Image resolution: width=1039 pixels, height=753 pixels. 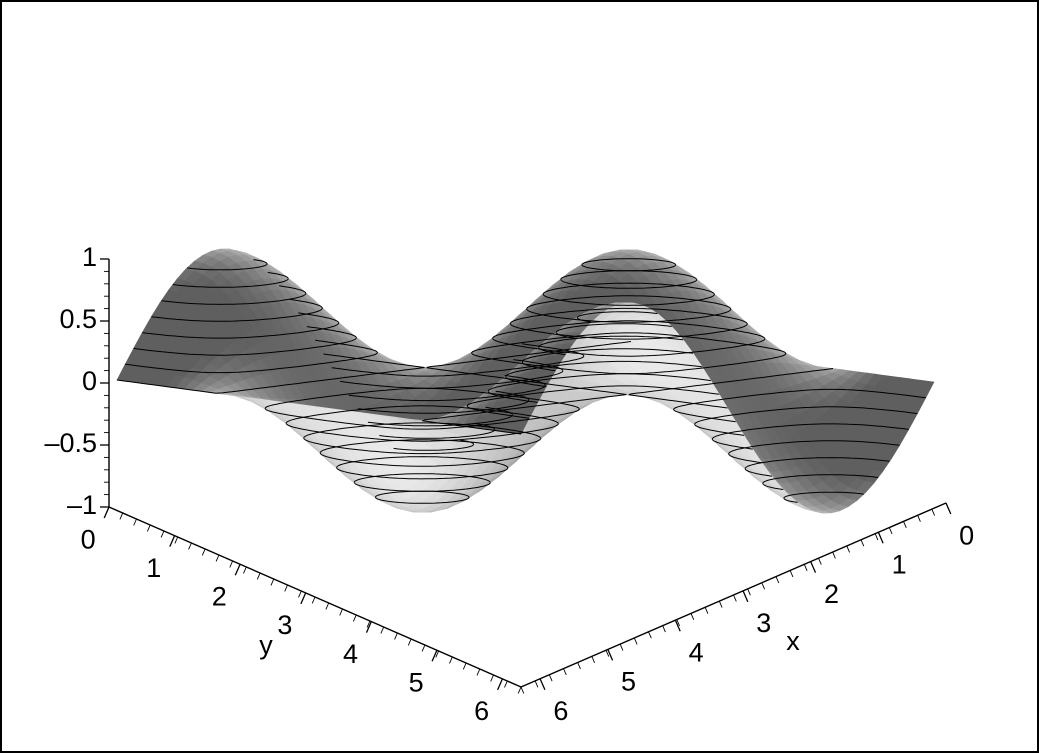 What do you see at coordinates (831, 594) in the screenshot?
I see `x-tick-label: 2` at bounding box center [831, 594].